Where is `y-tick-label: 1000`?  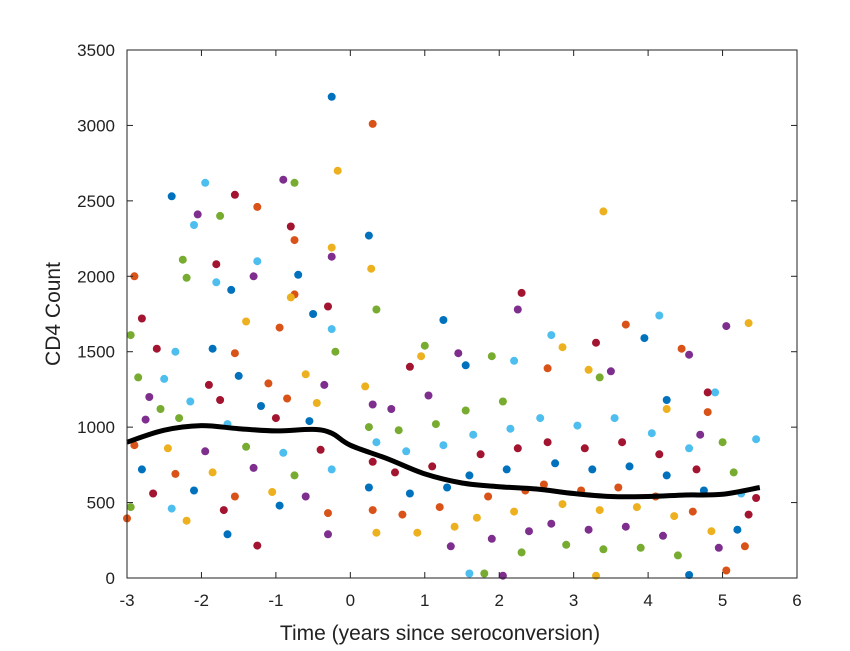
y-tick-label: 1000 is located at coordinates (96, 427).